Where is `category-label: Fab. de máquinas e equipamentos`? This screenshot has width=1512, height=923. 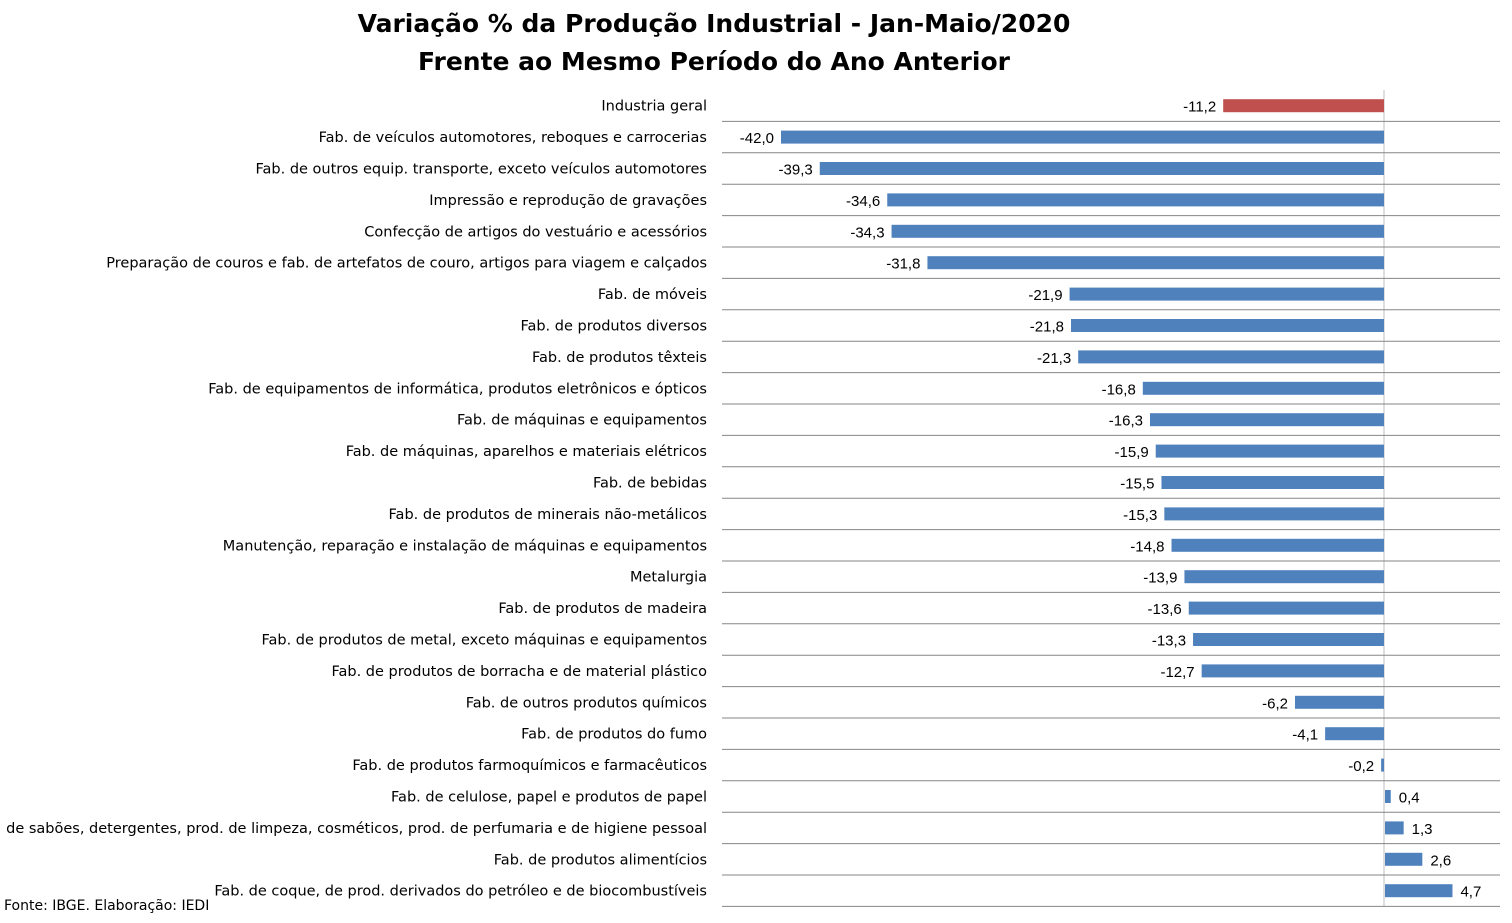 category-label: Fab. de máquinas e equipamentos is located at coordinates (582, 421).